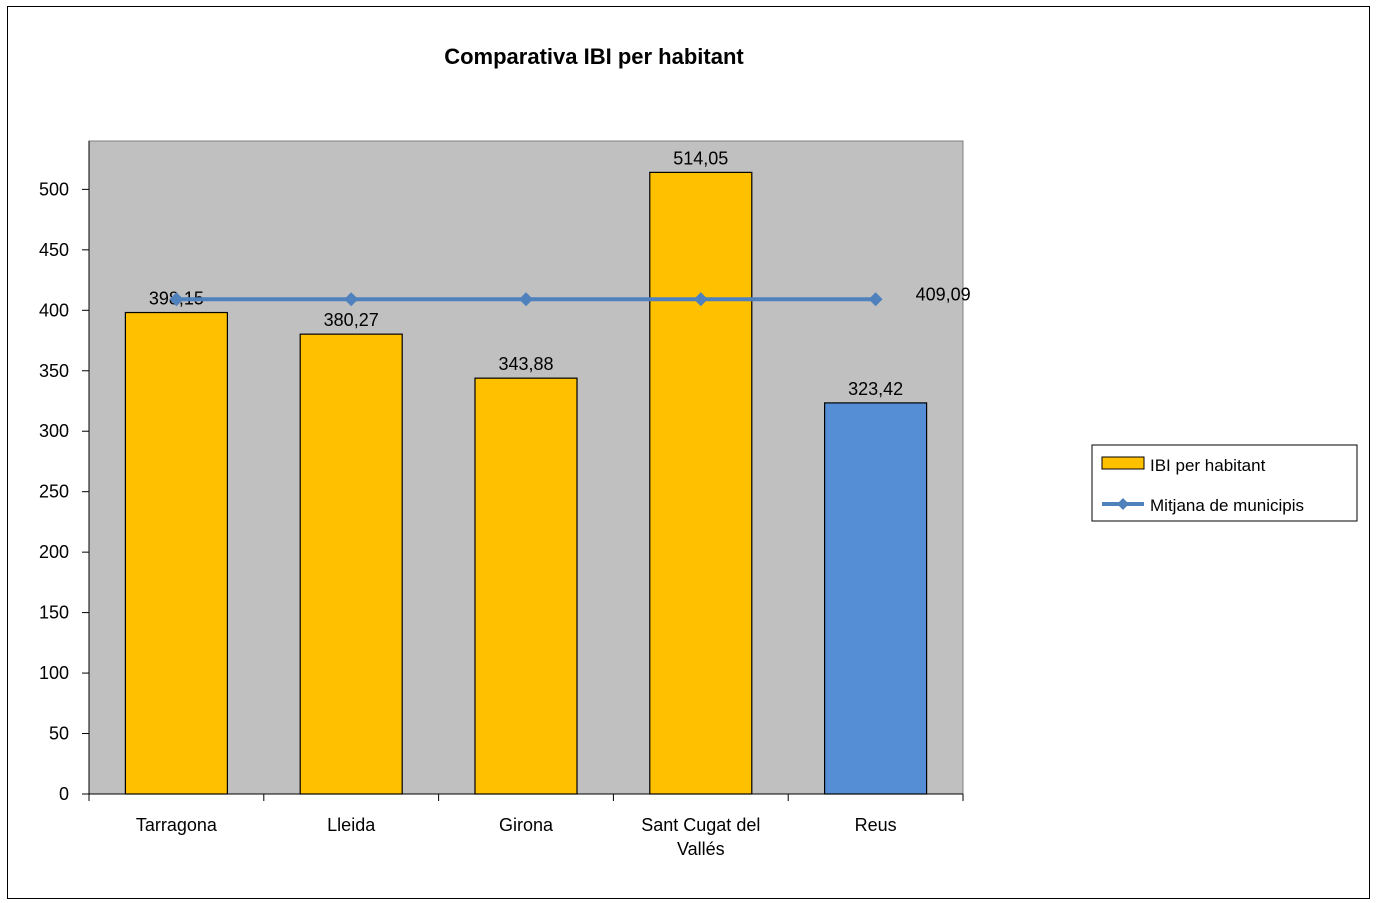 Image resolution: width=1379 pixels, height=903 pixels. I want to click on y-tick-label: 0, so click(64, 794).